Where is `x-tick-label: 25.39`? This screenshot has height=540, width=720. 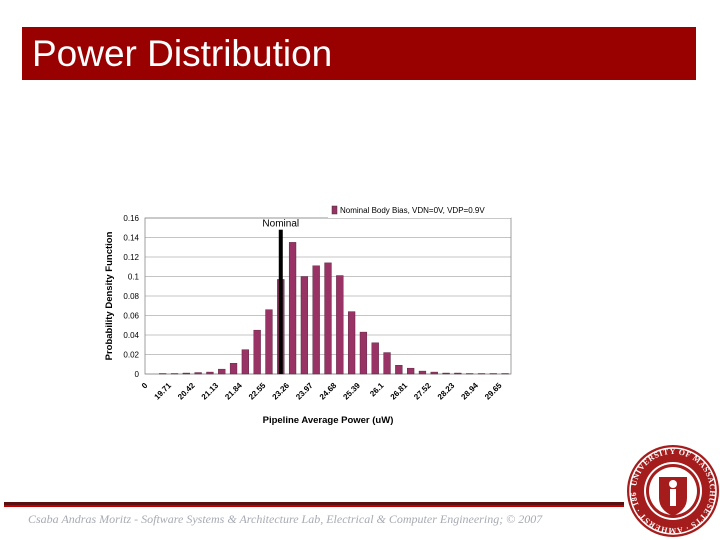 x-tick-label: 25.39 is located at coordinates (351, 391).